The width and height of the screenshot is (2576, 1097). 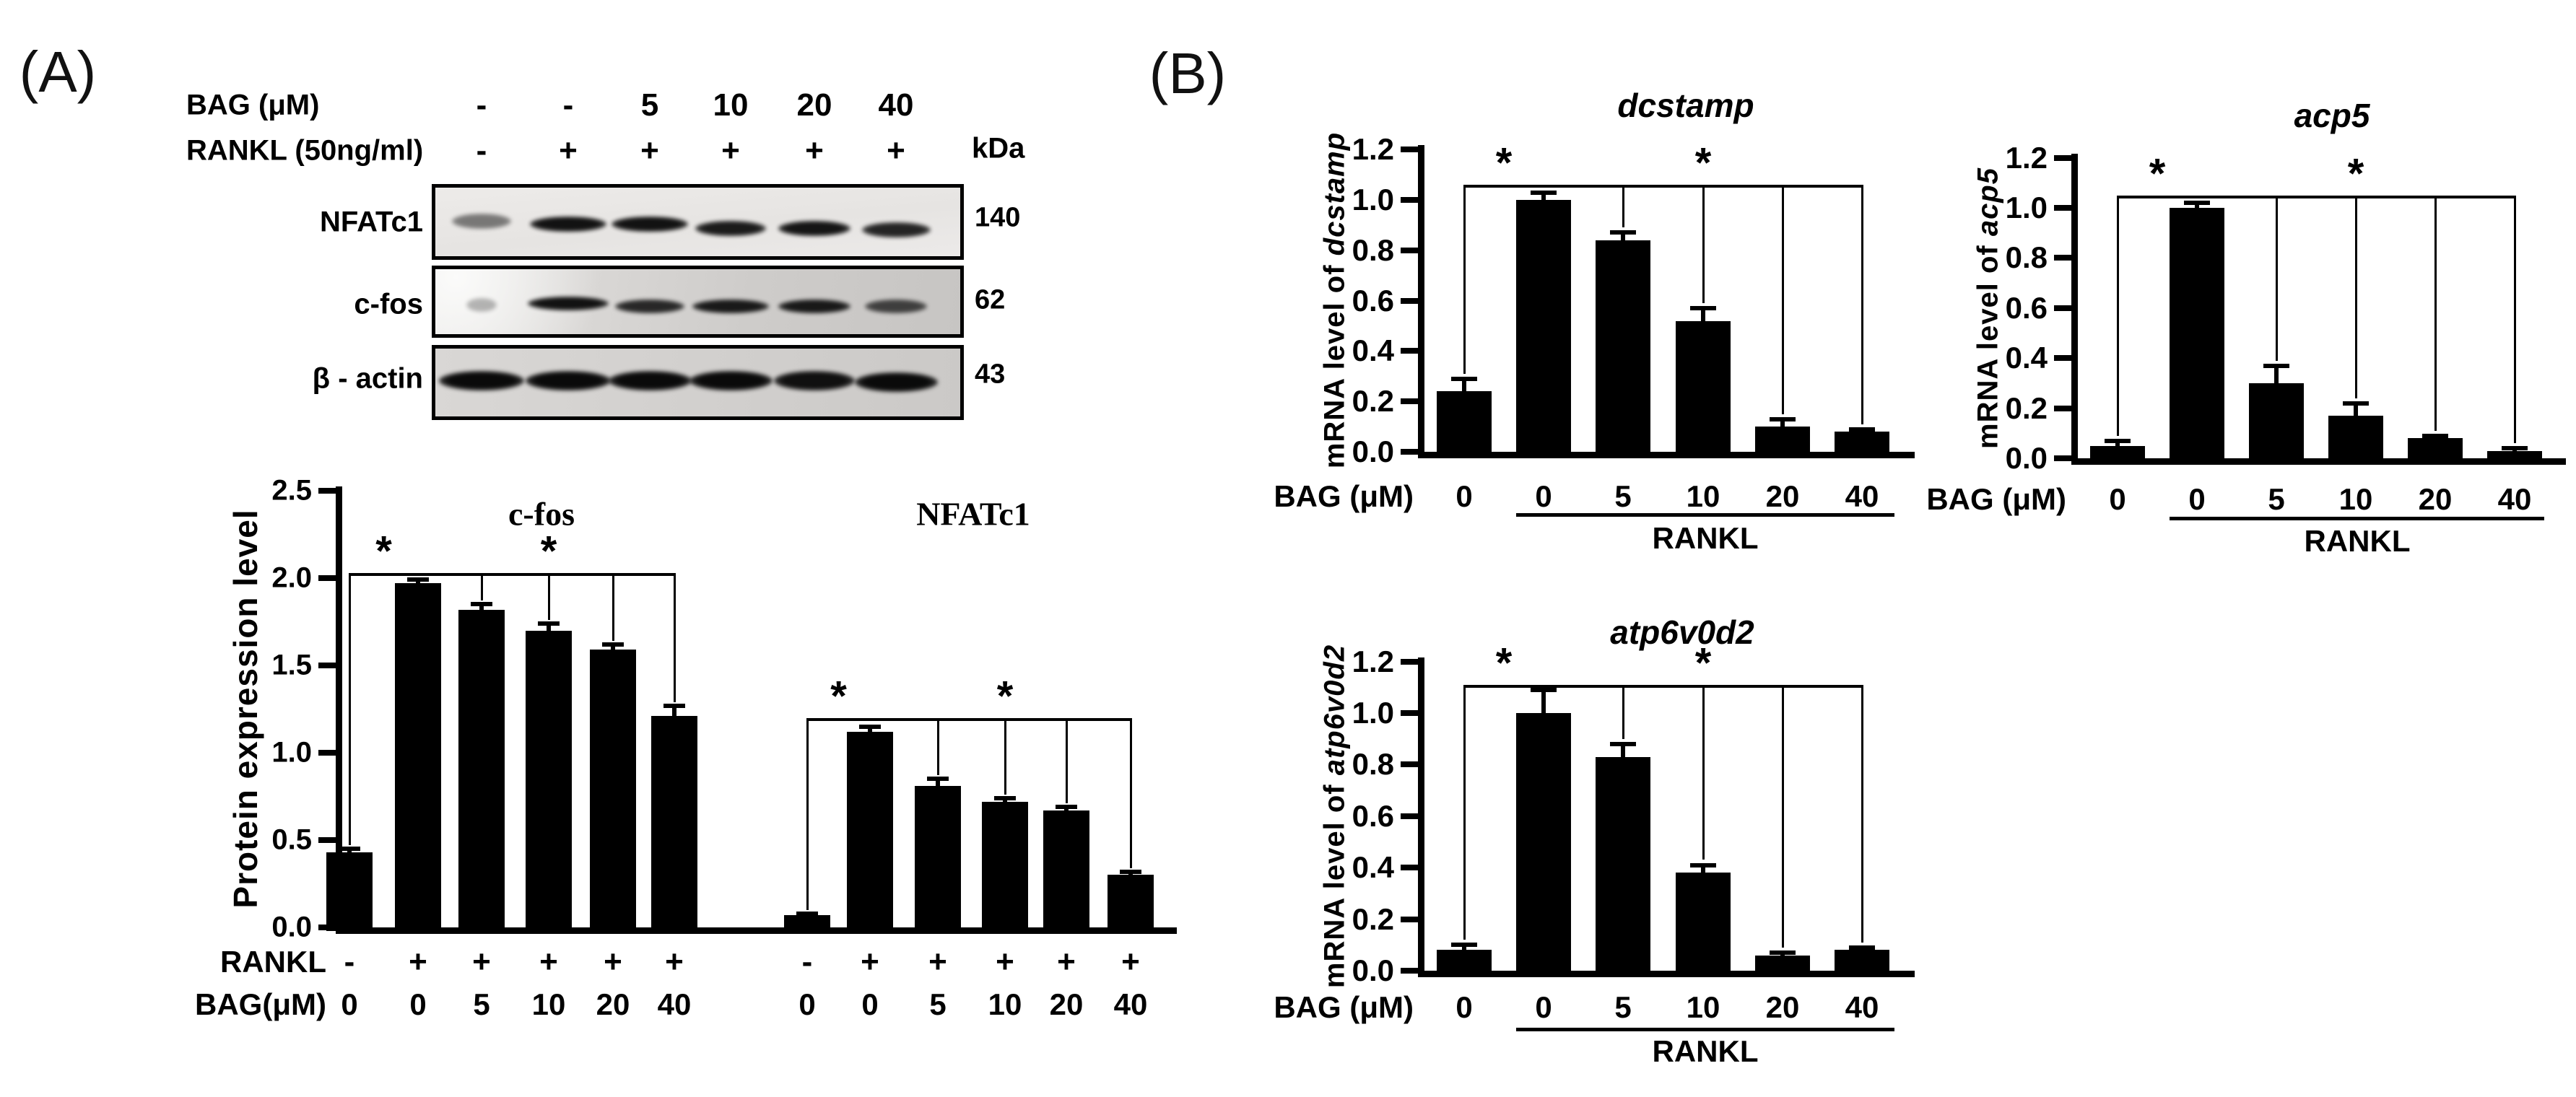 What do you see at coordinates (1334, 710) in the screenshot?
I see `y-axis-label-gene: atp6v0d2` at bounding box center [1334, 710].